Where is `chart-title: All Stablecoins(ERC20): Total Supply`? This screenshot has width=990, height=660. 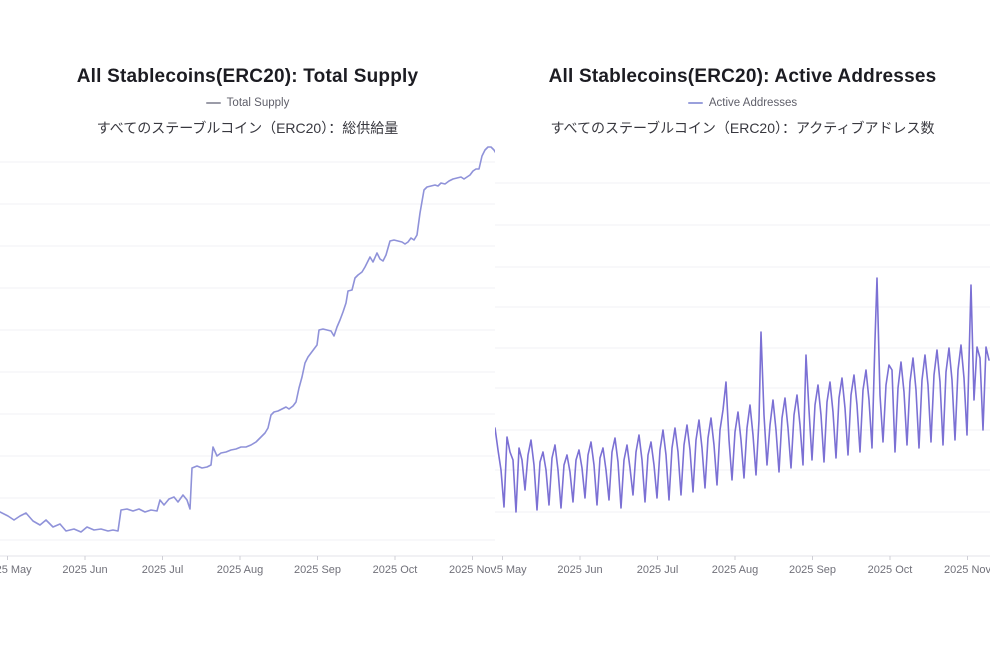 chart-title: All Stablecoins(ERC20): Total Supply is located at coordinates (247, 76).